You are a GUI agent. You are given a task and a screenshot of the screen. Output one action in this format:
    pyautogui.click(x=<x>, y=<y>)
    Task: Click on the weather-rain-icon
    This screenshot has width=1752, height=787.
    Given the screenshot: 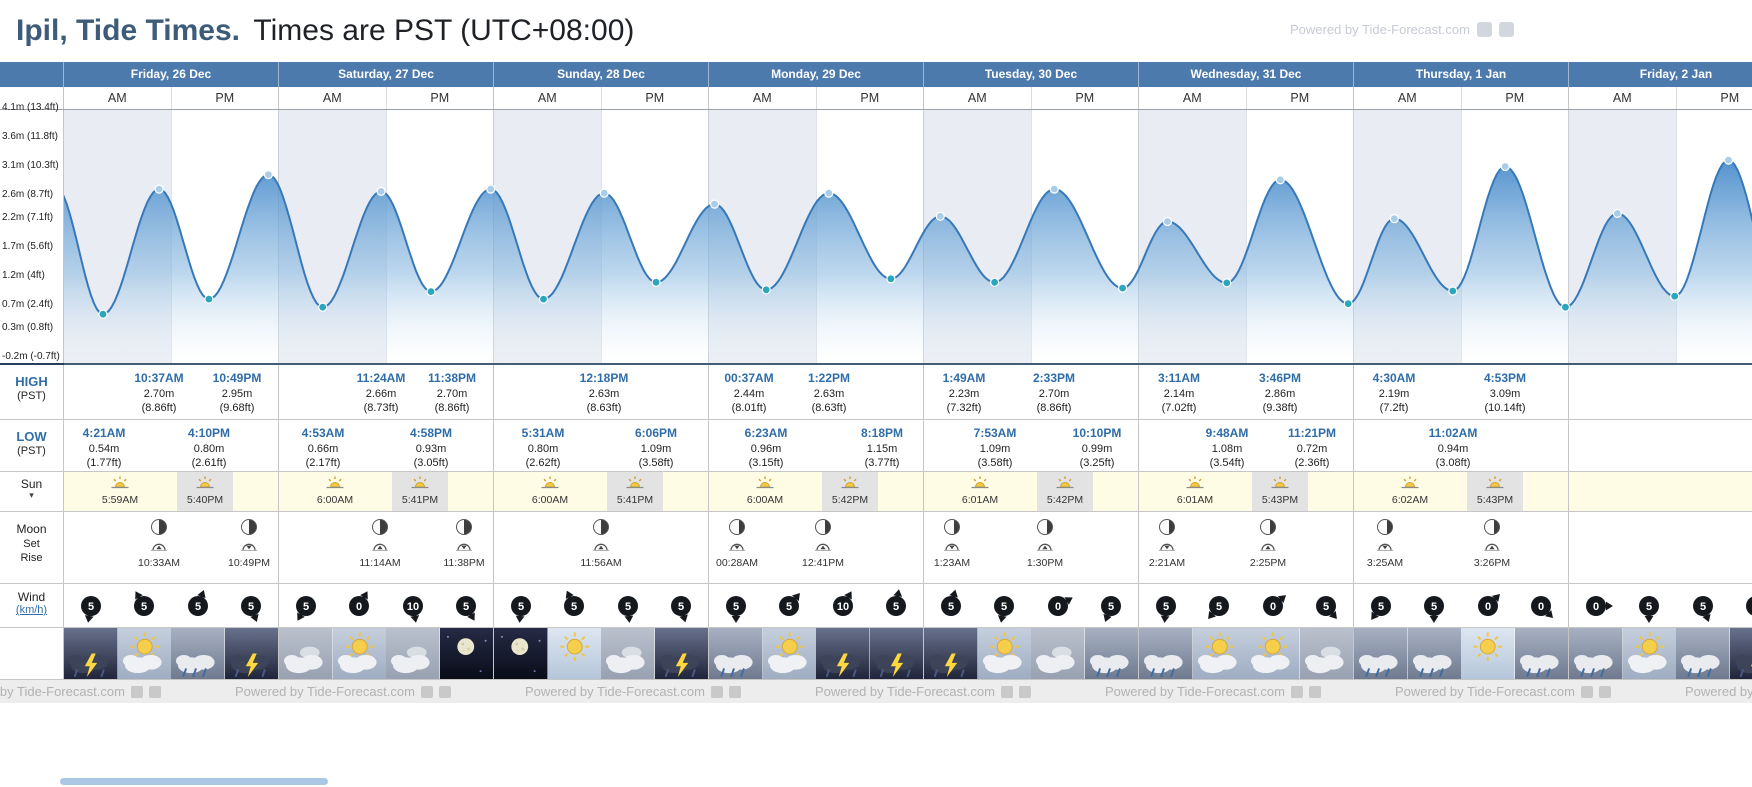 What is the action you would take?
    pyautogui.click(x=1111, y=653)
    